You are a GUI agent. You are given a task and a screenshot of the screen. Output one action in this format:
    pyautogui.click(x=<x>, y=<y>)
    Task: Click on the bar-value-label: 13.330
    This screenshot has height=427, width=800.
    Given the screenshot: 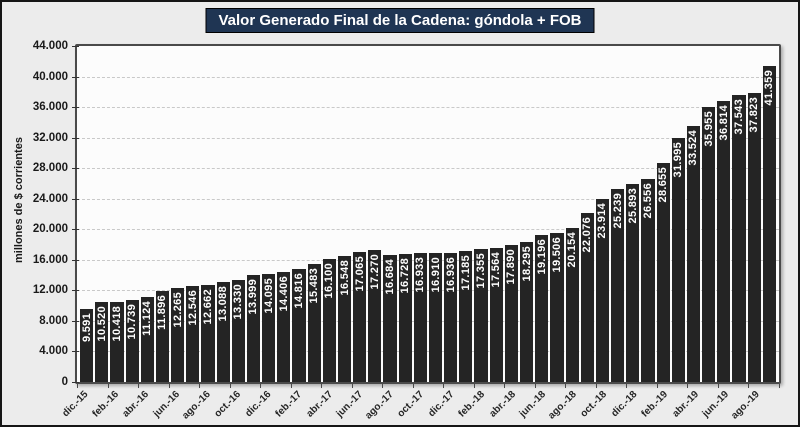 What is the action you would take?
    pyautogui.click(x=238, y=302)
    